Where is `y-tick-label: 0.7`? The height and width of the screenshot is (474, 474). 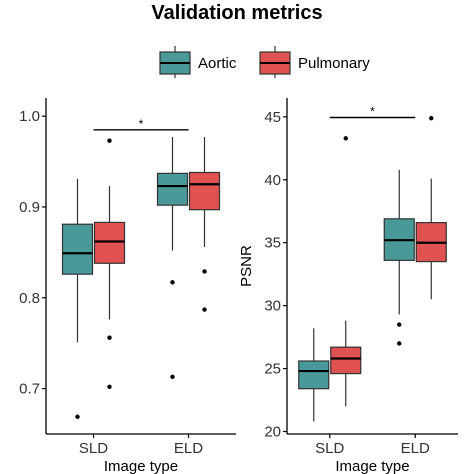 y-tick-label: 0.7 is located at coordinates (29, 389).